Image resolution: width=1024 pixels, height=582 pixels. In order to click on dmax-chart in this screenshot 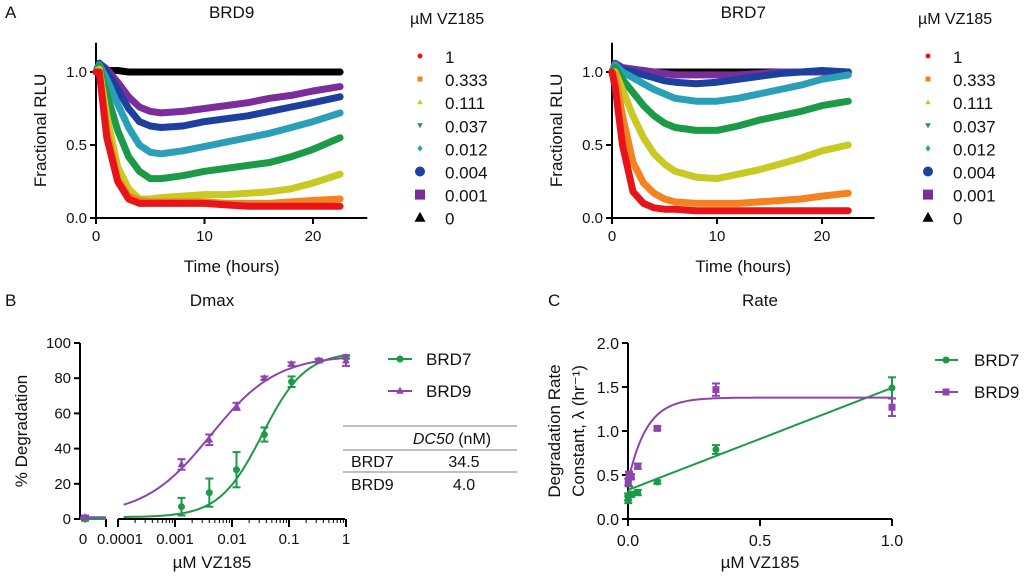, I will do `click(295, 434)`.